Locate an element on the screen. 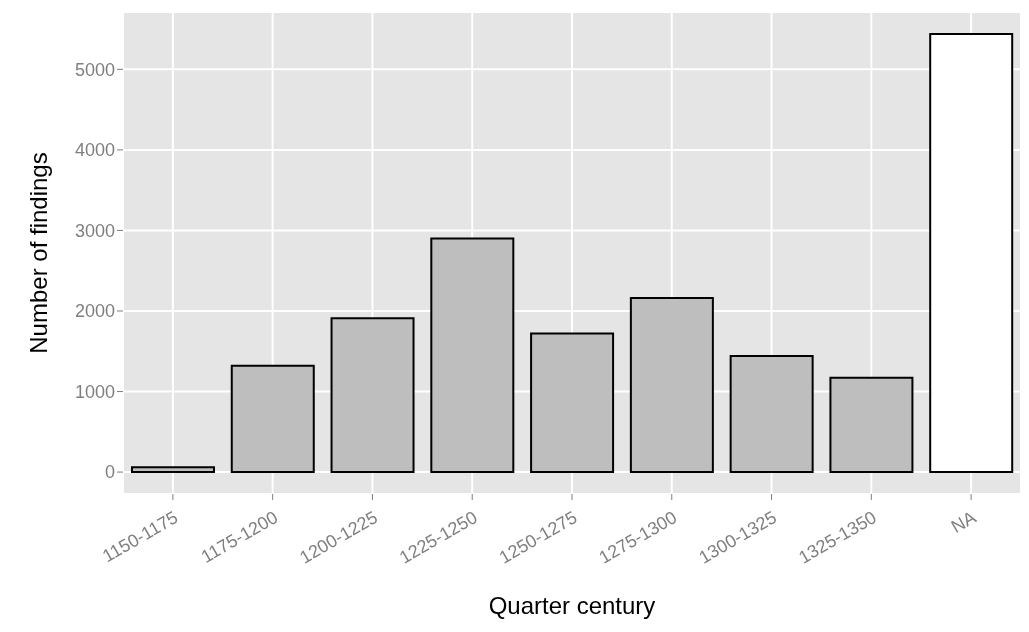 This screenshot has height=632, width=1029. x-axis-title: Quarter century is located at coordinates (572, 605).